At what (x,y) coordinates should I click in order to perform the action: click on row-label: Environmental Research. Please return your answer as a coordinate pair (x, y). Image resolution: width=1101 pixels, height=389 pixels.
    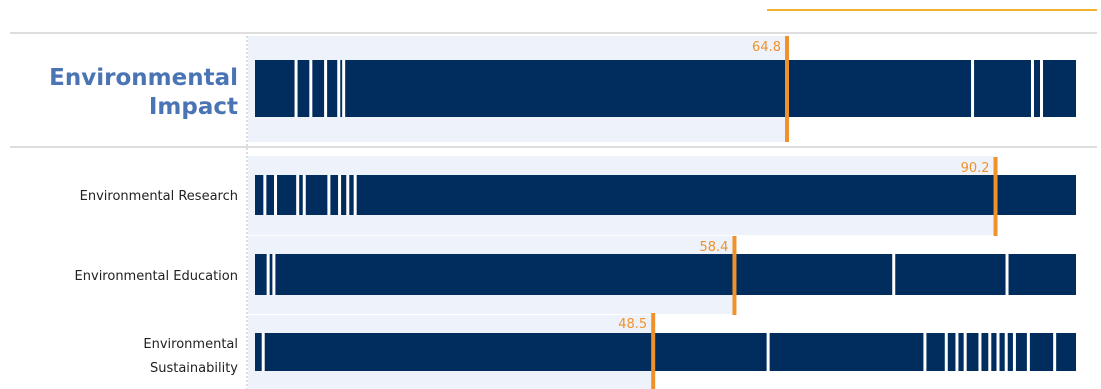
    Looking at the image, I should click on (159, 196).